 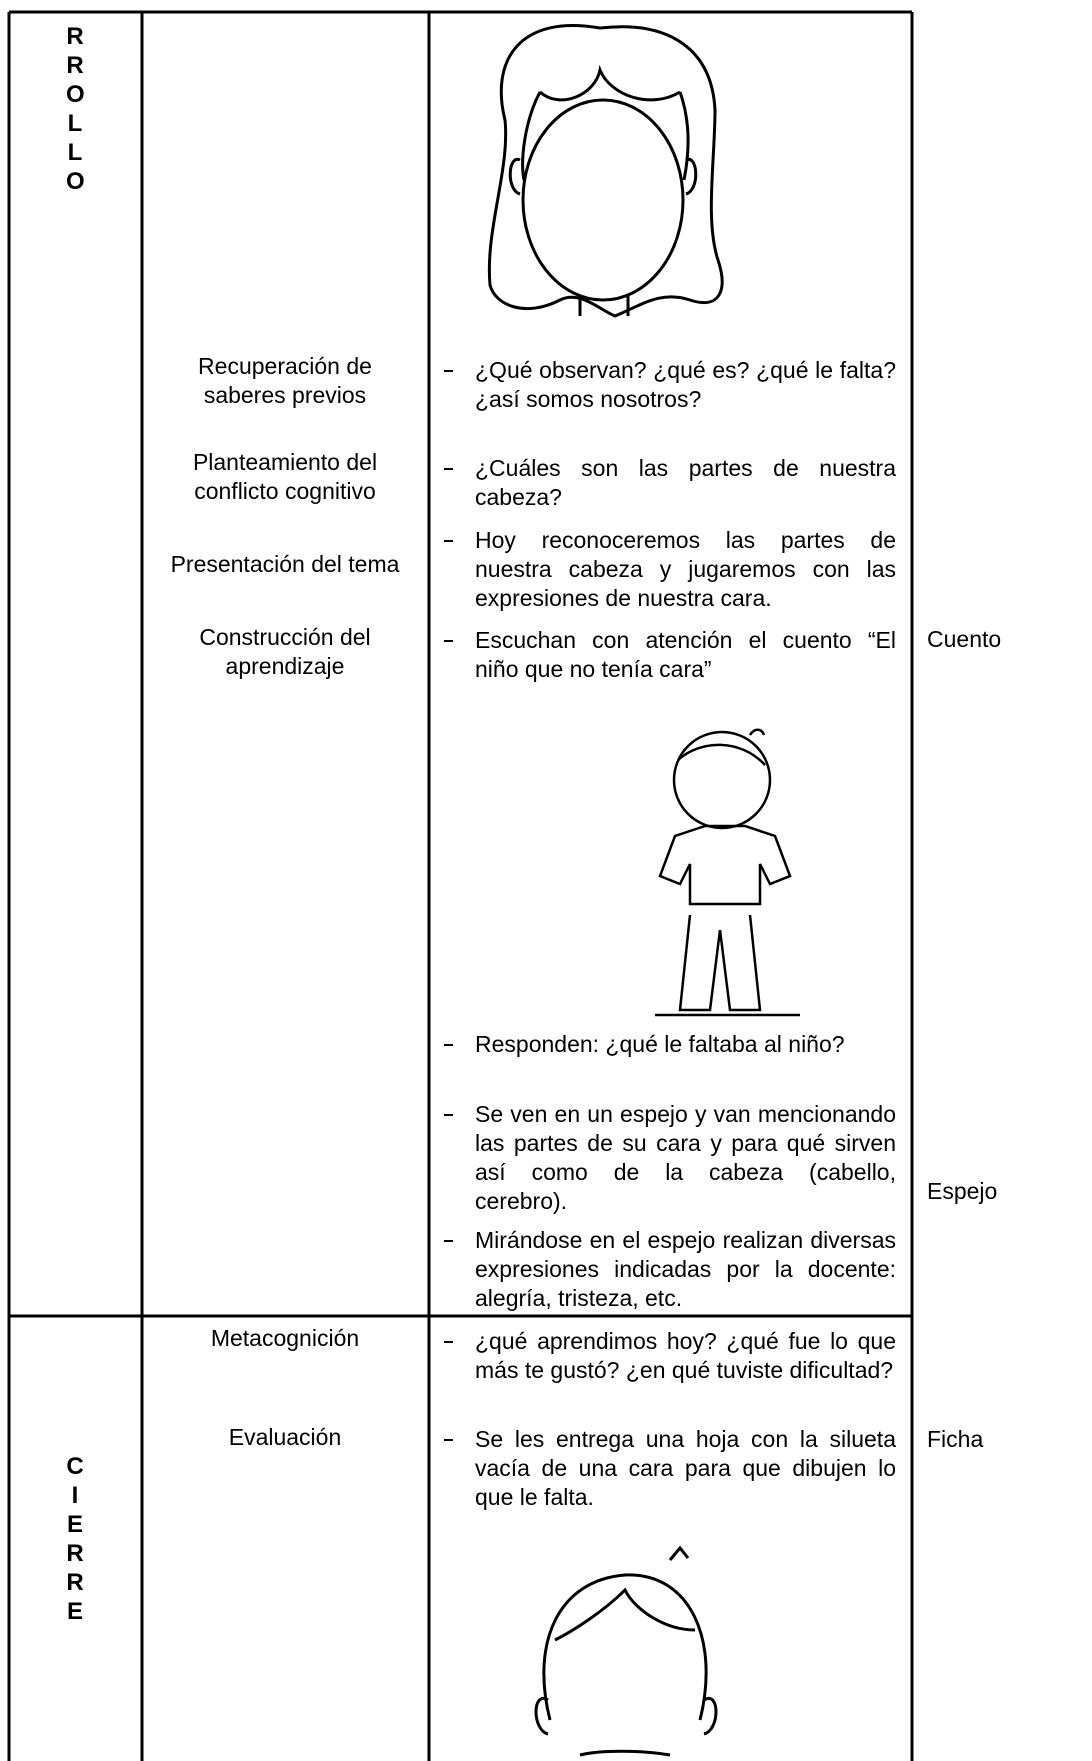 I want to click on resource: Ficha, so click(x=955, y=1439).